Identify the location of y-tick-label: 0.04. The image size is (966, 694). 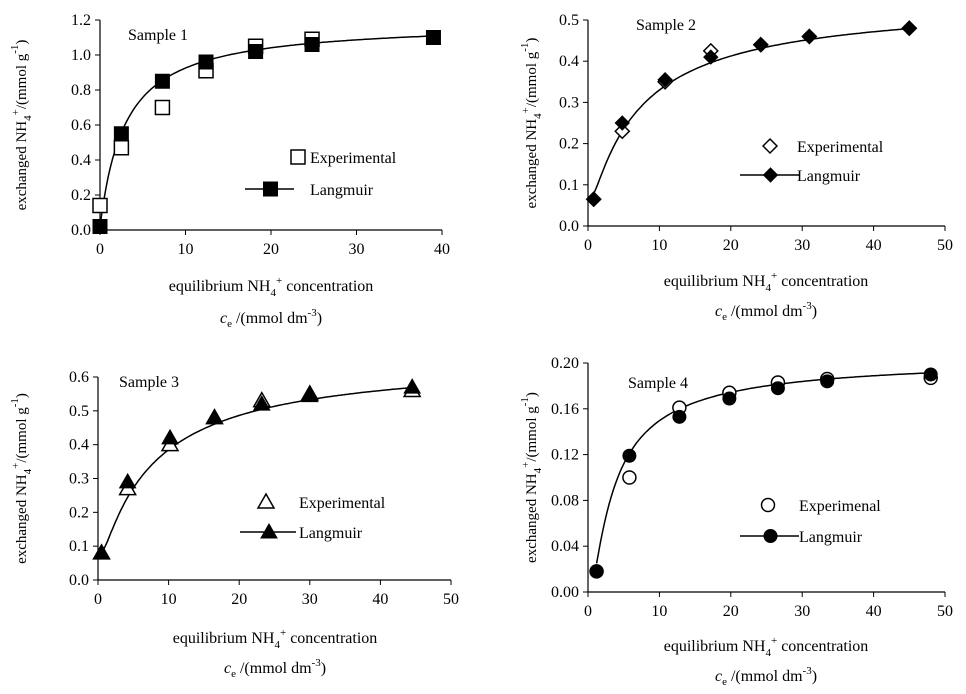
(565, 546).